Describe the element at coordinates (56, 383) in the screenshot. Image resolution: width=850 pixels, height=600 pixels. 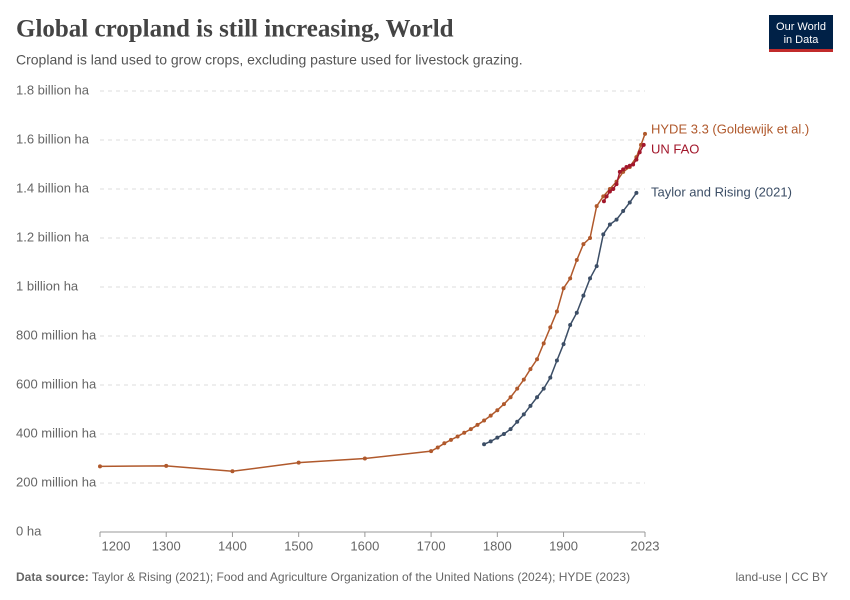
I see `y-tick-label: 600 million ha` at that location.